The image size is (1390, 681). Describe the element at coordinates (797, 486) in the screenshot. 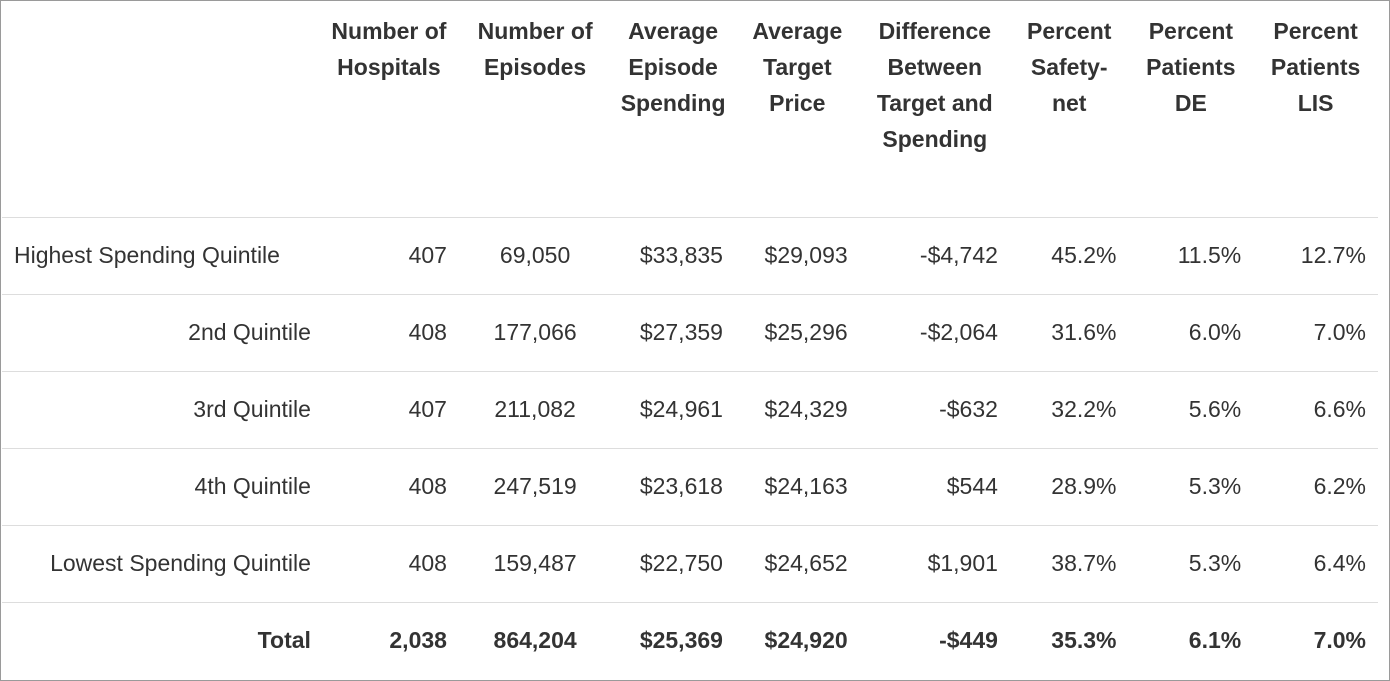

I see `cell-target-price: $24,163` at that location.